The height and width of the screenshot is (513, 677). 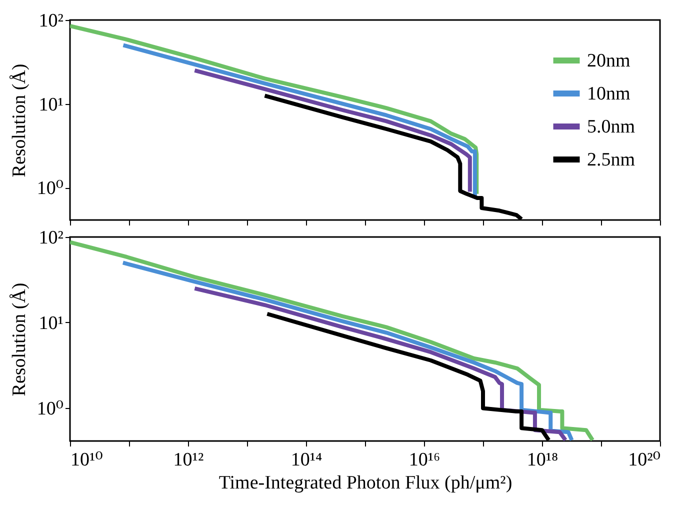 What do you see at coordinates (611, 160) in the screenshot?
I see `legend-label: 2.5nm` at bounding box center [611, 160].